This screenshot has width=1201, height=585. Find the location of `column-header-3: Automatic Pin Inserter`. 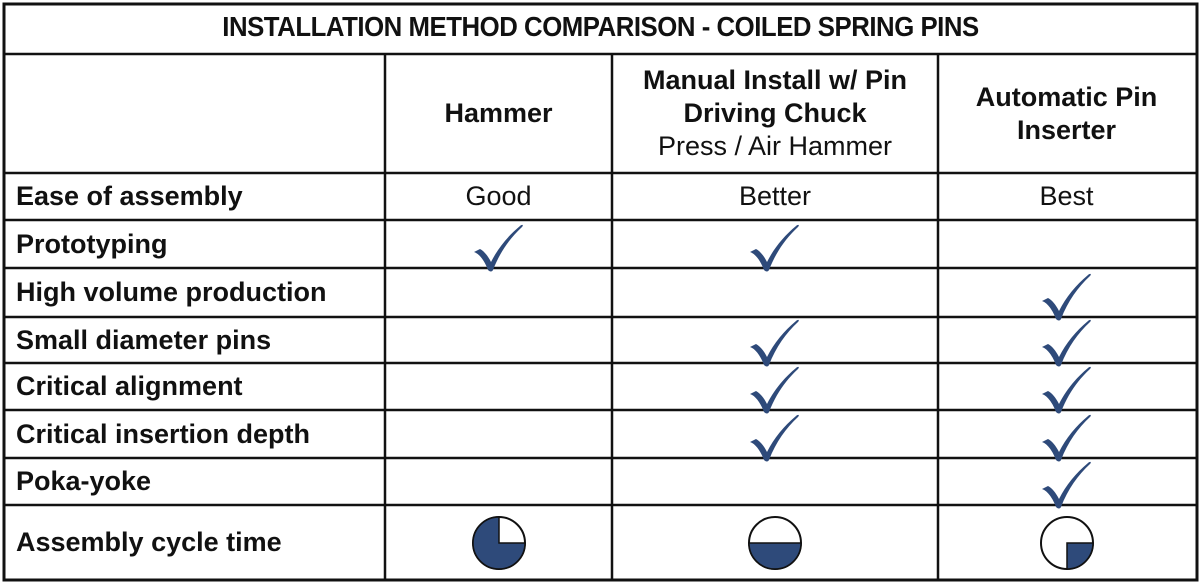

column-header-3: Automatic Pin Inserter is located at coordinates (1066, 113).